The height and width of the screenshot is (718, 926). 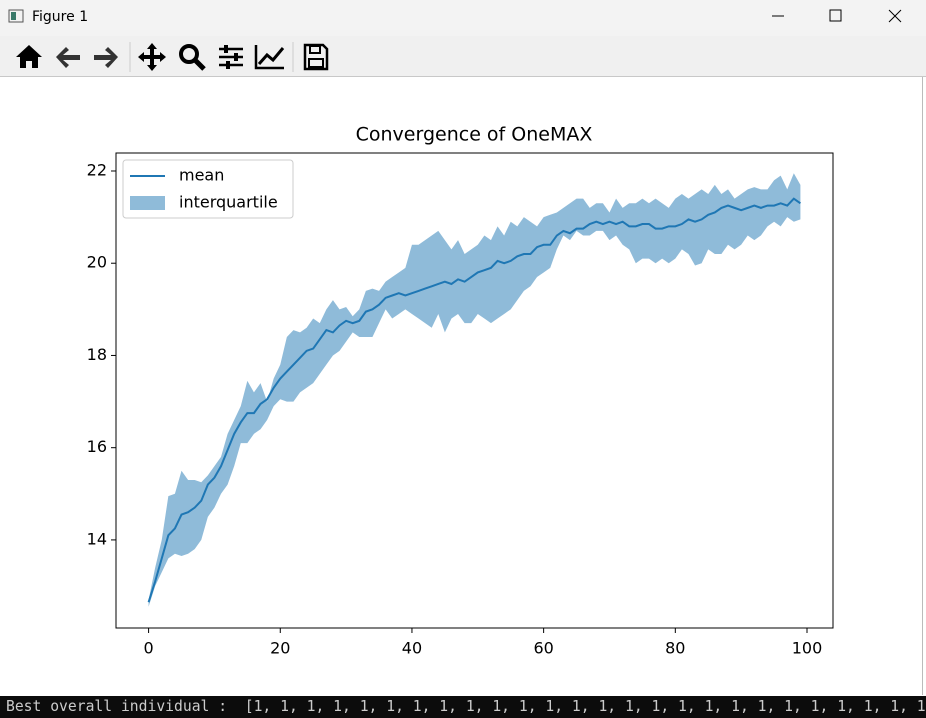 I want to click on terminal, so click(x=463, y=707).